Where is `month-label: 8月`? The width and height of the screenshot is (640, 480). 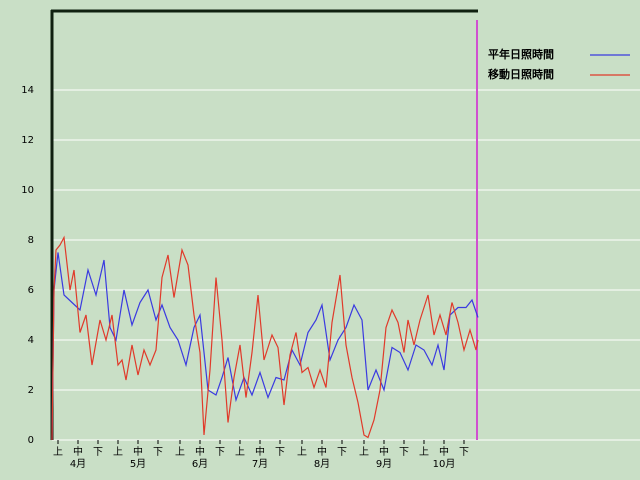 month-label: 8月 is located at coordinates (322, 464).